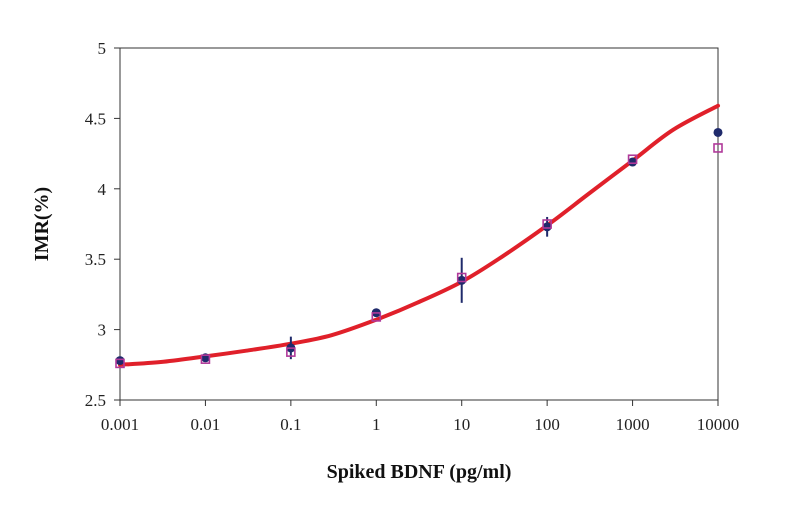 The width and height of the screenshot is (797, 511). What do you see at coordinates (95, 400) in the screenshot?
I see `y-tick-label: 2.5` at bounding box center [95, 400].